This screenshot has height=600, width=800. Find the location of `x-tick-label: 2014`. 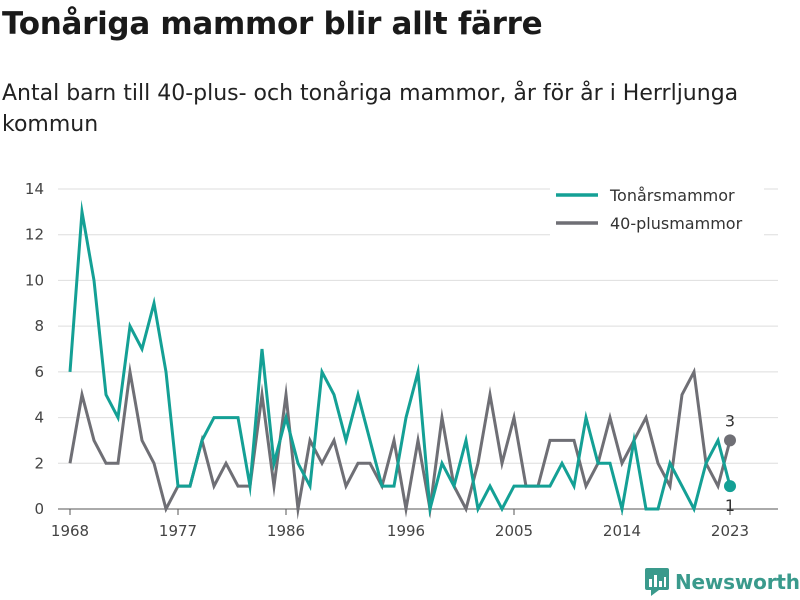

x-tick-label: 2014 is located at coordinates (622, 531).